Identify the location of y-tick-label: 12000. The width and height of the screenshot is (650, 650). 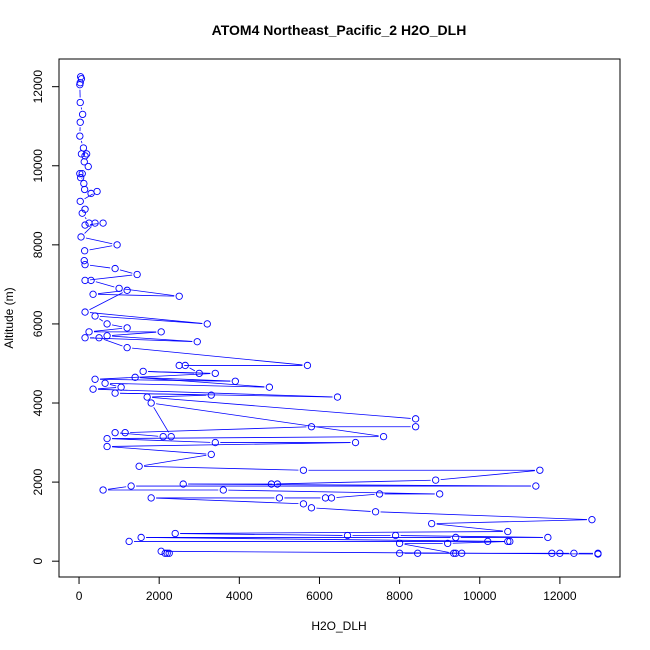
(38, 87).